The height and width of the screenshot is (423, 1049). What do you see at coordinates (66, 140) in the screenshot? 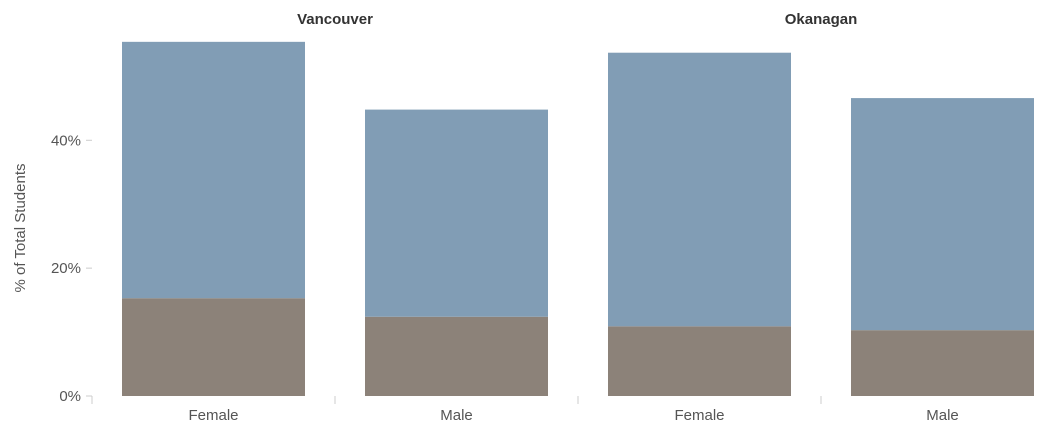
I see `y-tick-label: 40%` at bounding box center [66, 140].